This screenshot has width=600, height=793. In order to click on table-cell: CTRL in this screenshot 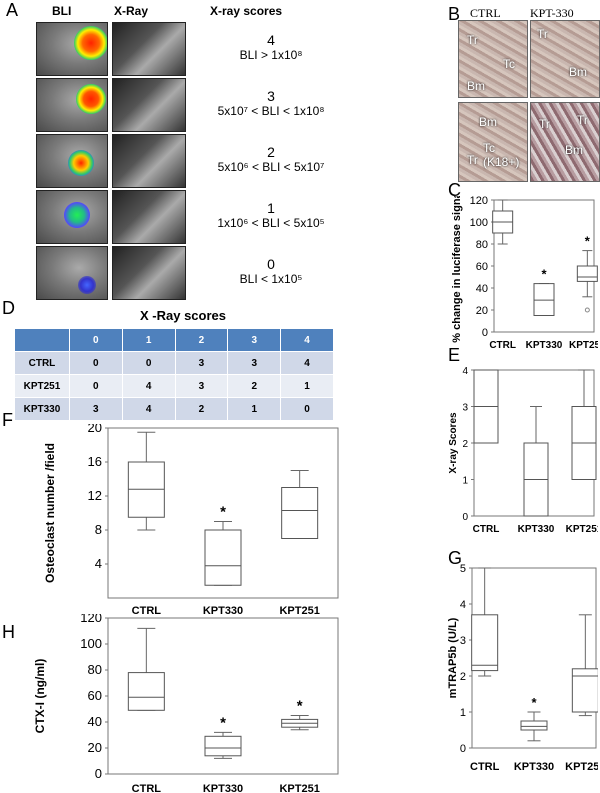, I will do `click(42, 363)`.